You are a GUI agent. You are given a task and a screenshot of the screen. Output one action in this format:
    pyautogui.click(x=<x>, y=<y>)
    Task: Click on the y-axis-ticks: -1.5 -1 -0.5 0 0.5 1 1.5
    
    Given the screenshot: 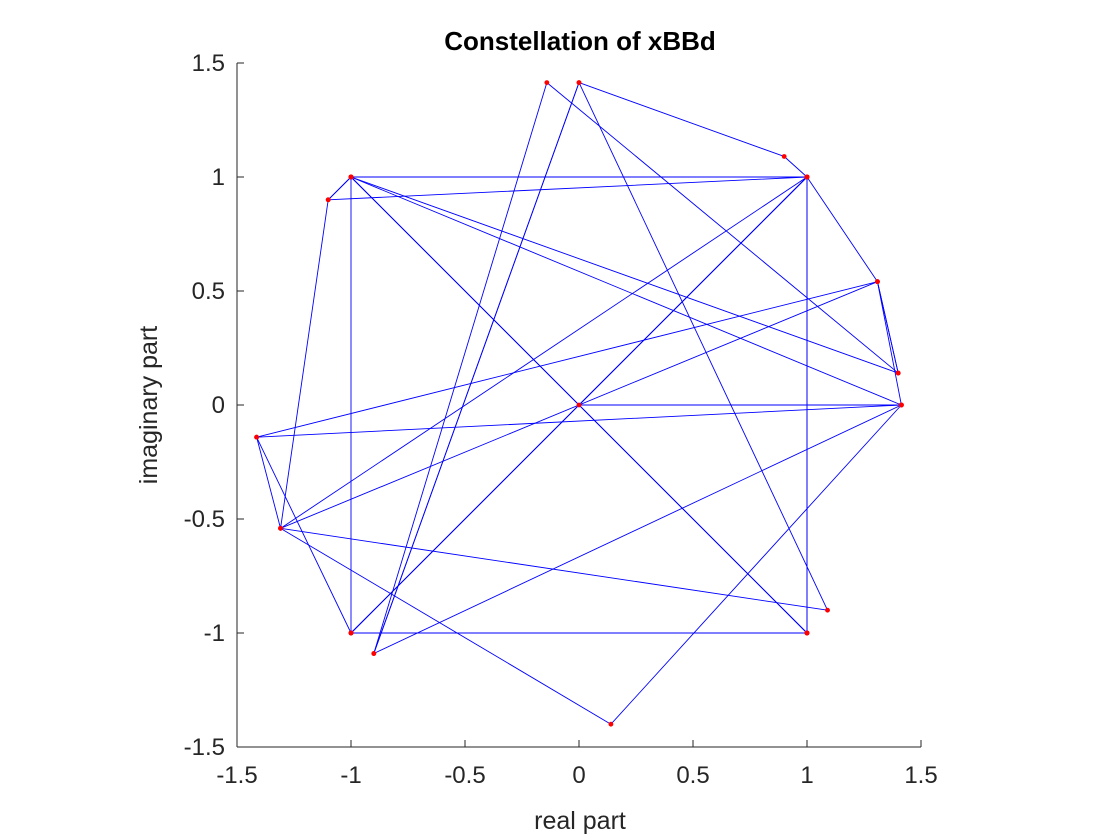 What is the action you would take?
    pyautogui.click(x=214, y=405)
    